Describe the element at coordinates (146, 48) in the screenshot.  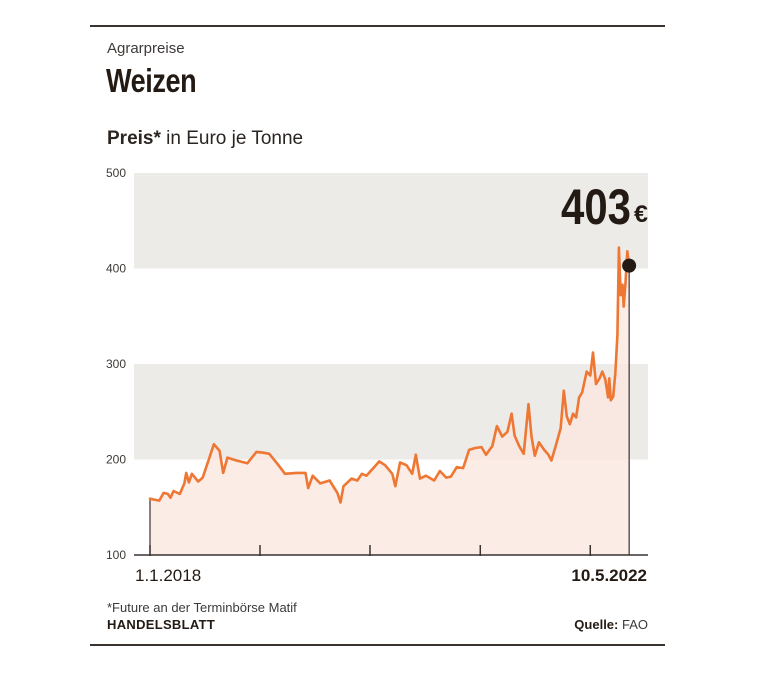
I see `chart-kicker: Agrarpreise` at that location.